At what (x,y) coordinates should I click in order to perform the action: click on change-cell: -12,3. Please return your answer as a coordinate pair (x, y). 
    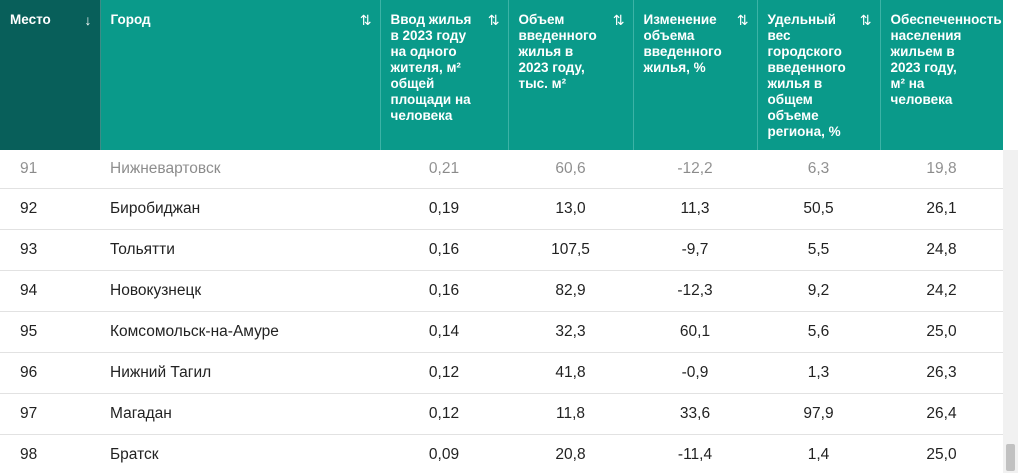
    Looking at the image, I should click on (695, 291).